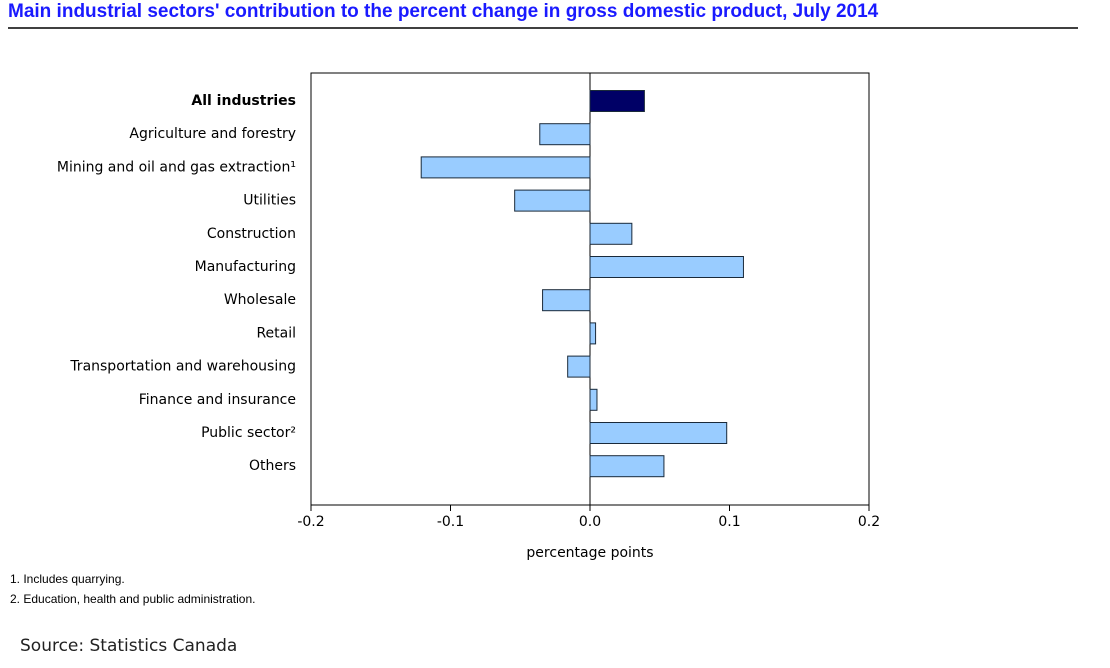  What do you see at coordinates (251, 234) in the screenshot?
I see `y-tick-label: Construction` at bounding box center [251, 234].